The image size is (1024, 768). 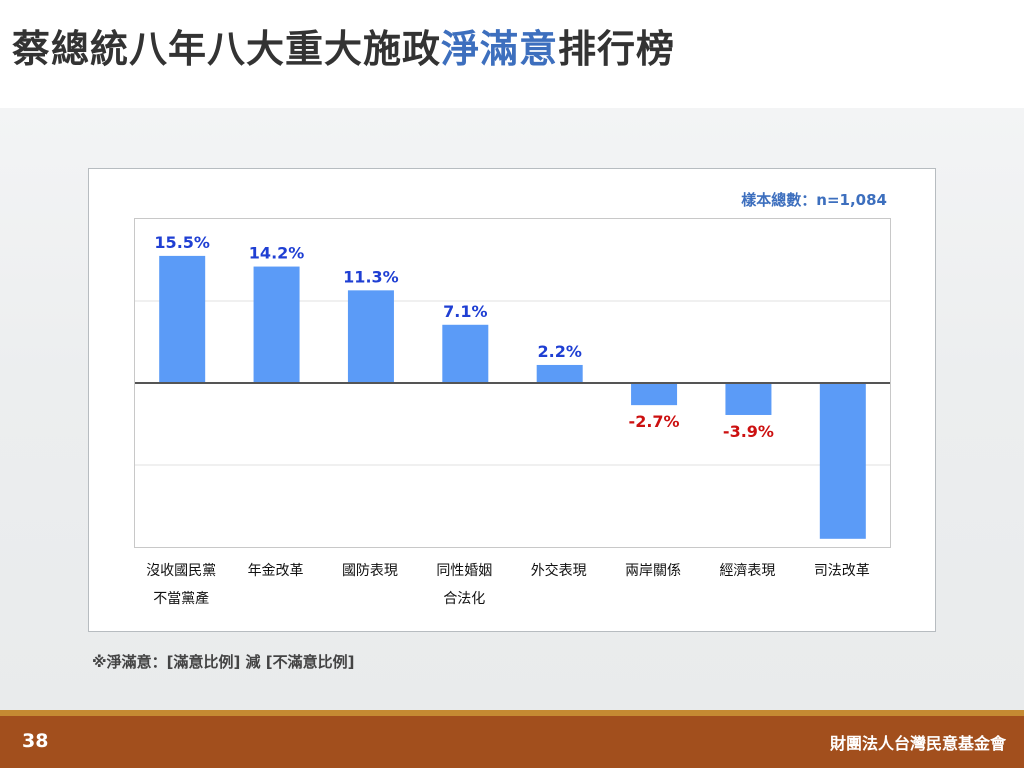 I want to click on x-tick-label: 同性婚姻 合法化, so click(x=464, y=585).